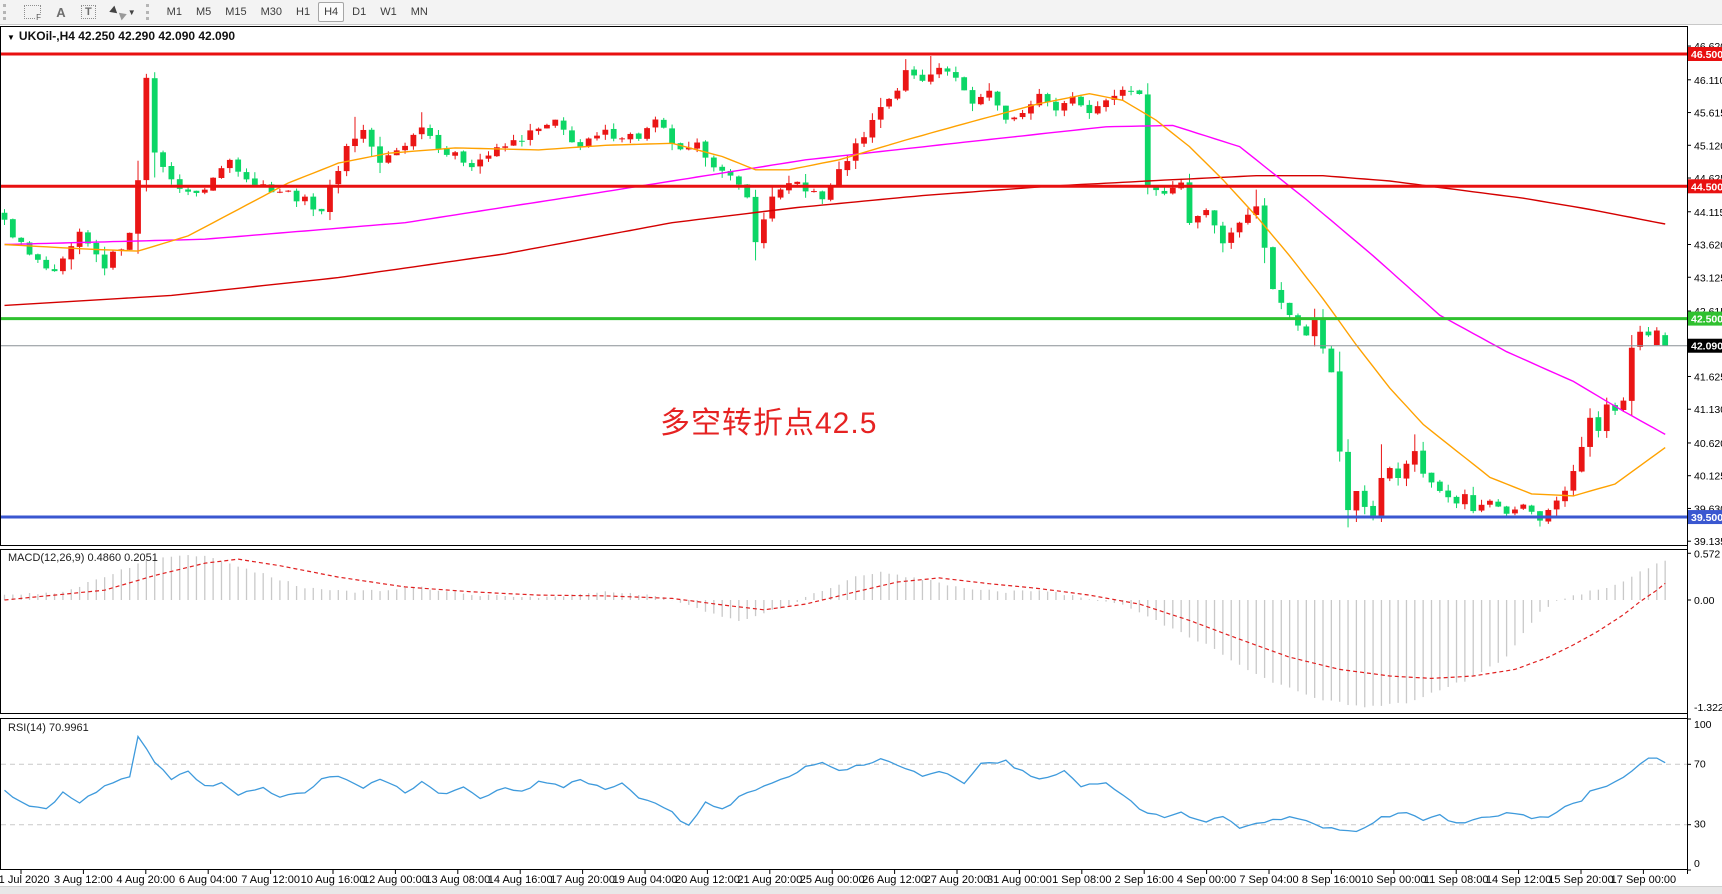 This screenshot has height=894, width=1722. I want to click on price-badge-label: 42.090, so click(1706, 347).